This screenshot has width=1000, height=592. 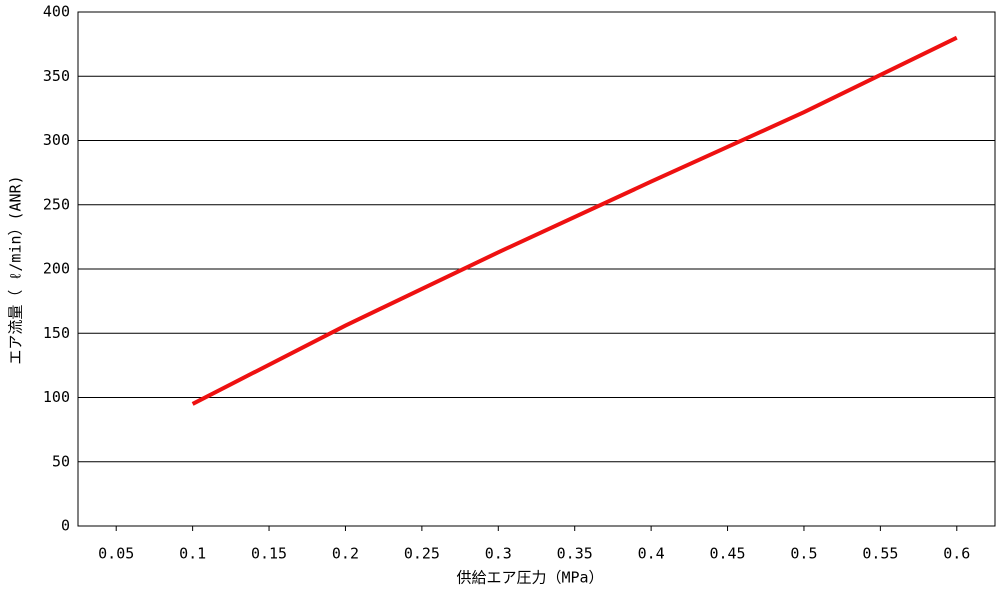 I want to click on y-tick-label: 400, so click(x=56, y=12).